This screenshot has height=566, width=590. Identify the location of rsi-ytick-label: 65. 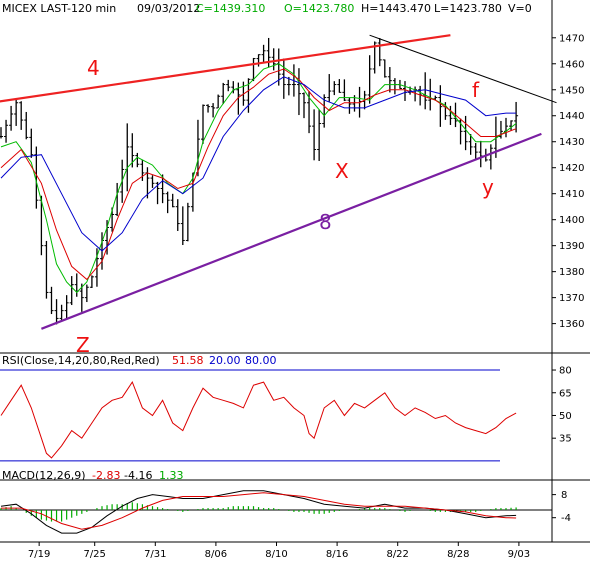
(565, 393).